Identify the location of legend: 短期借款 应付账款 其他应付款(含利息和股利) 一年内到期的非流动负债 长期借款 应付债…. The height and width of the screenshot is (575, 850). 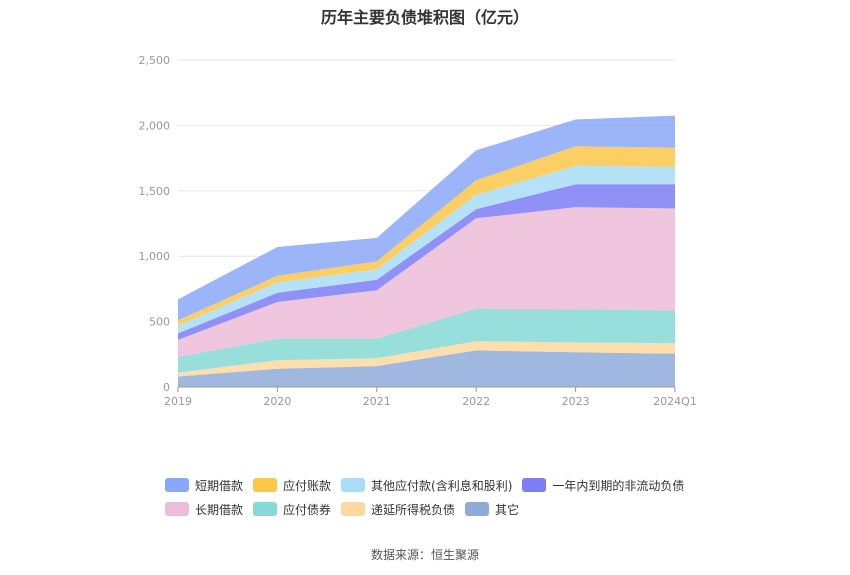
(465, 497).